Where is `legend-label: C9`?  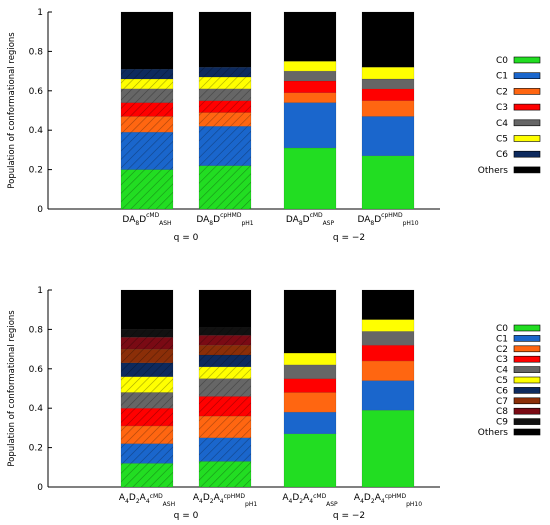 legend-label: C9 is located at coordinates (502, 423).